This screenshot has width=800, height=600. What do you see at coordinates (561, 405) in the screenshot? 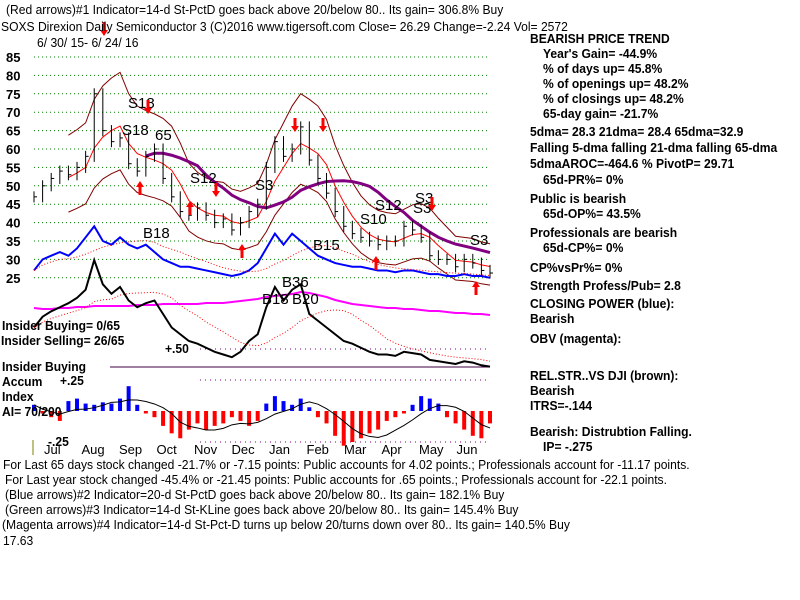
I see `itrs: ITRS=-.144` at bounding box center [561, 405].